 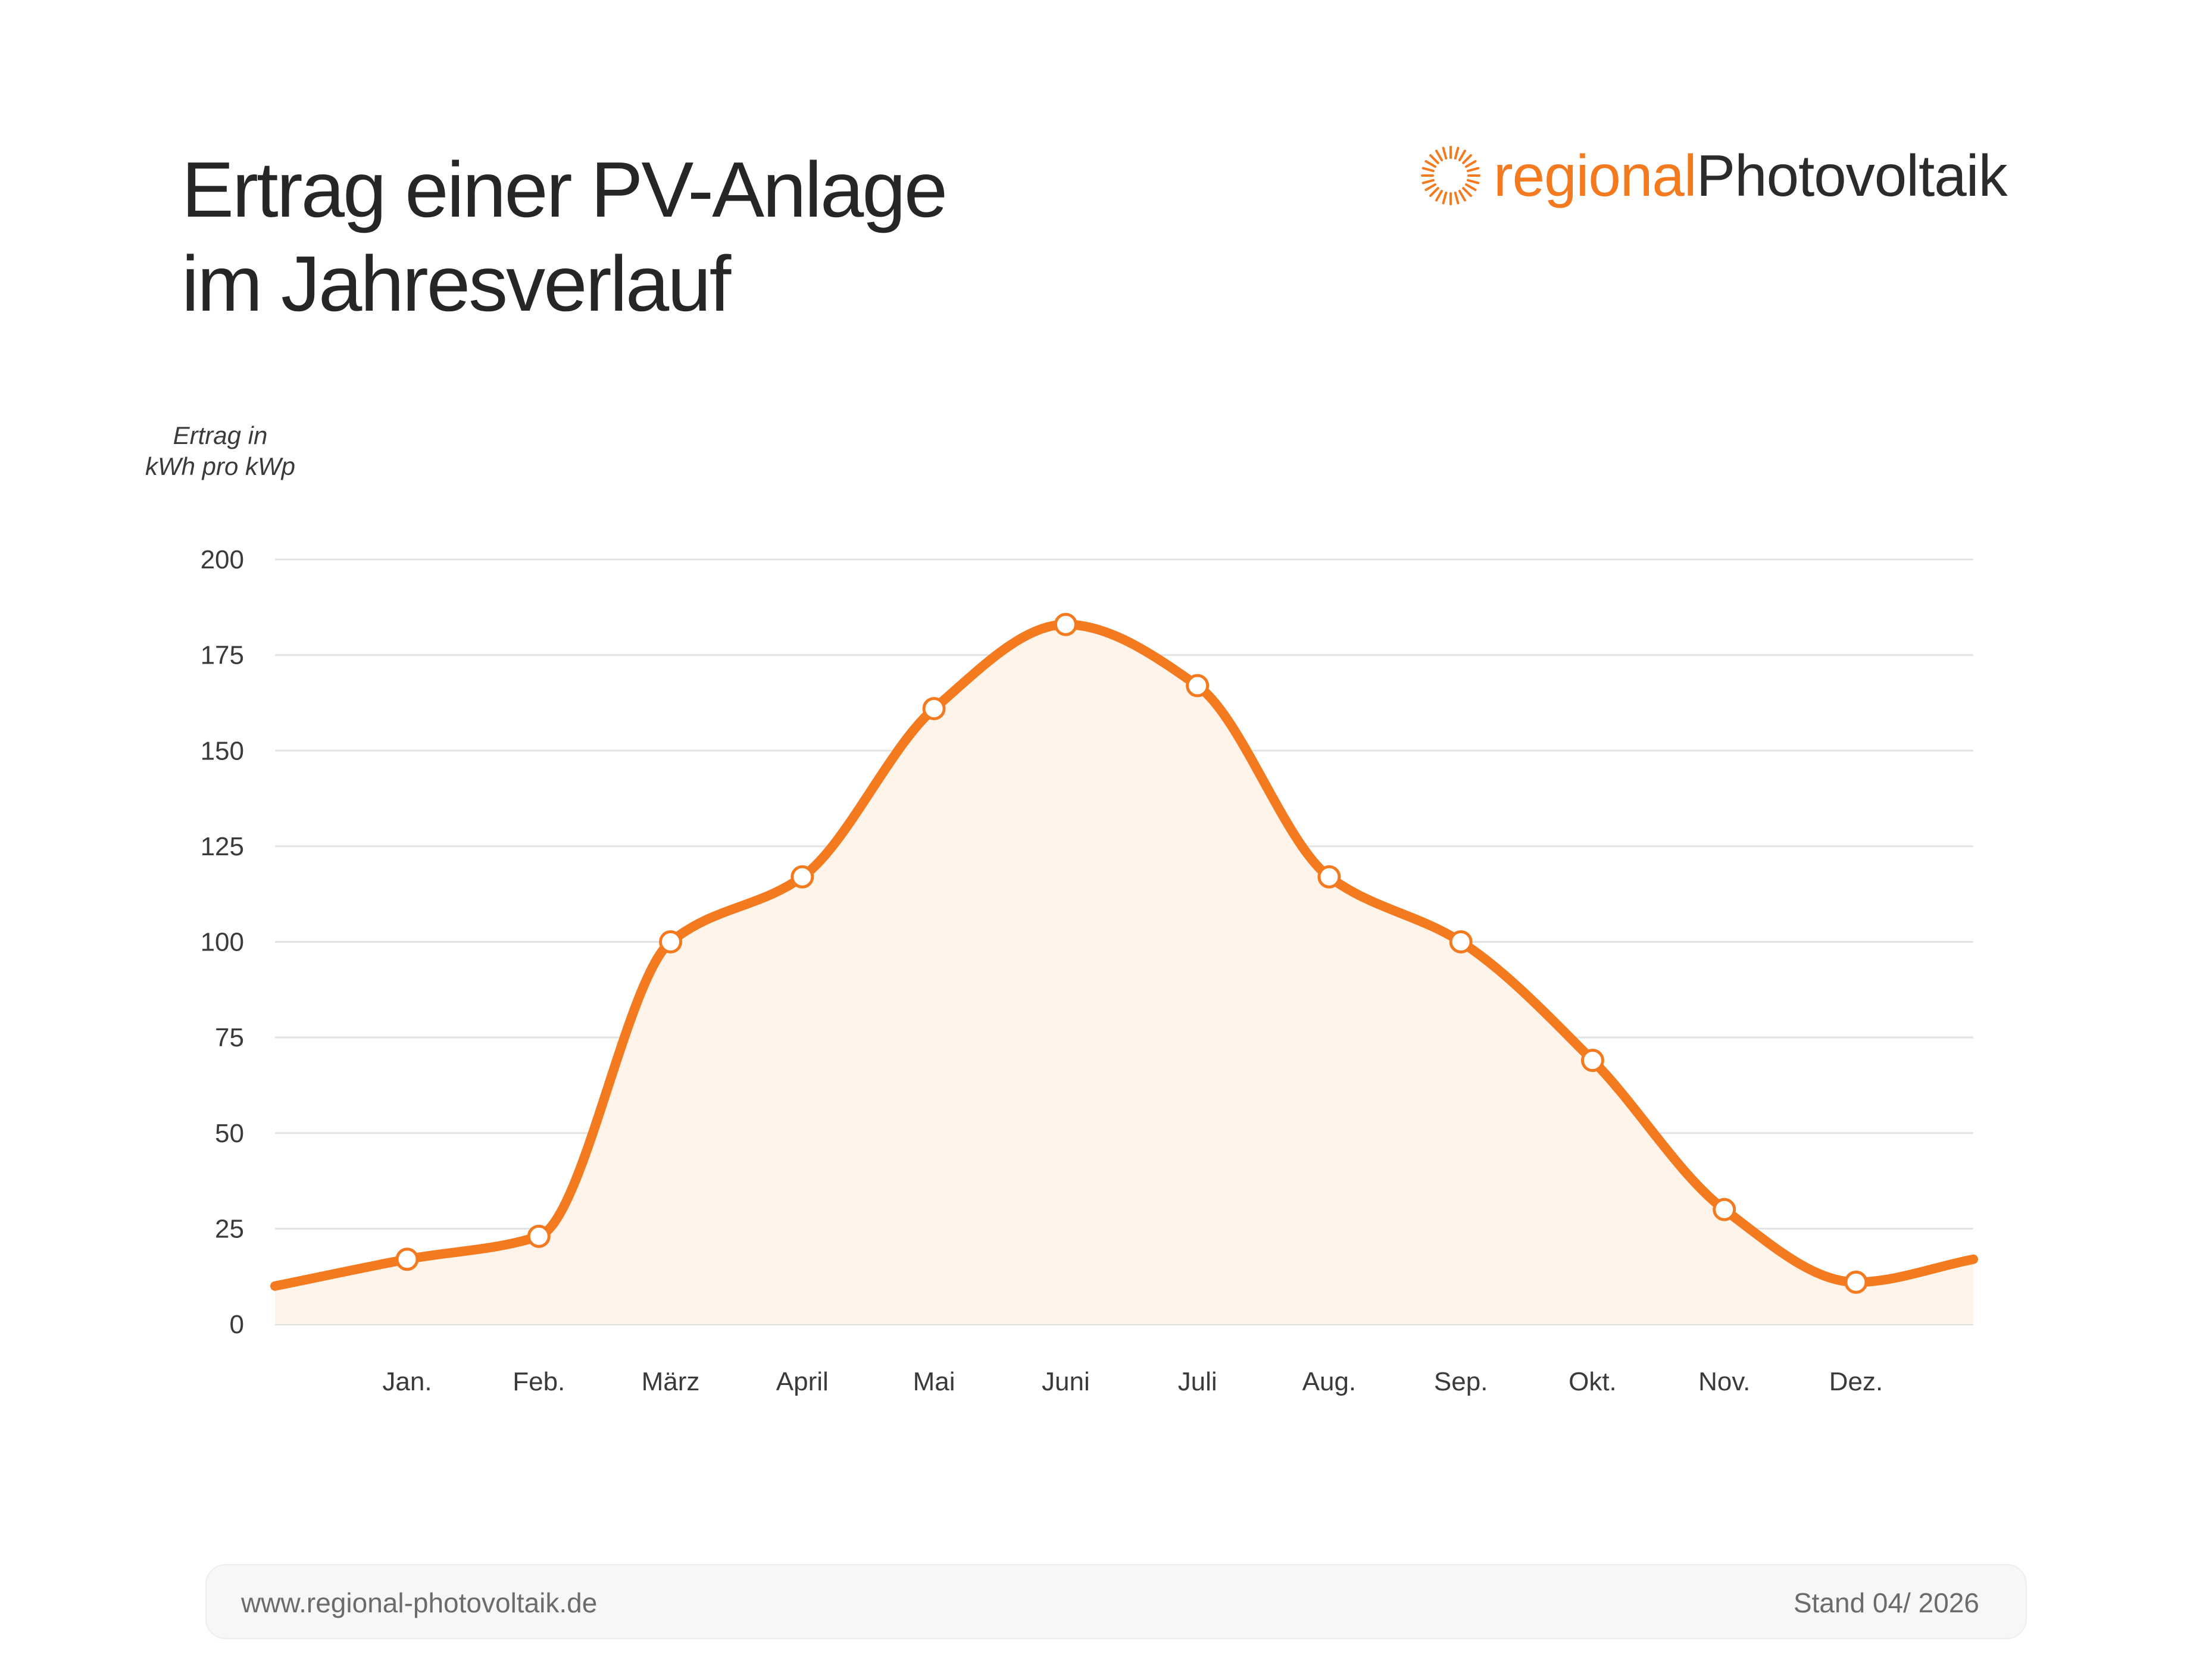 I want to click on footer-url: www.regional-photovoltaik.de, so click(x=419, y=1603).